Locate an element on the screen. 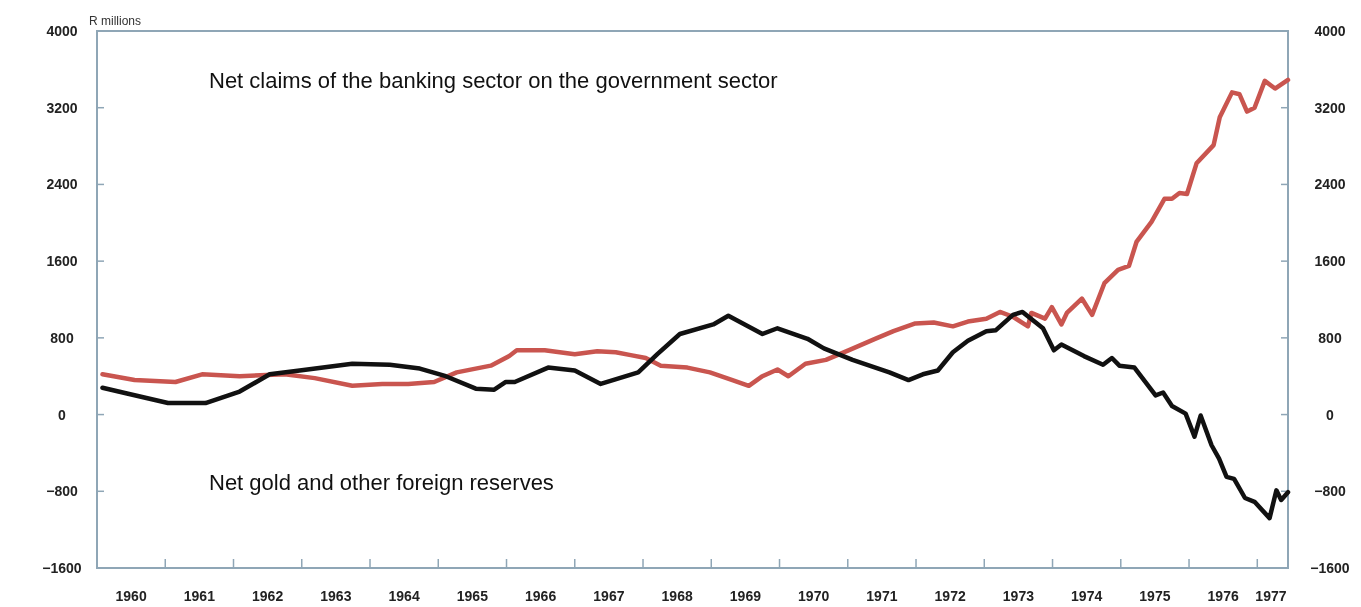 The image size is (1361, 607). y2-tick-label: 0 is located at coordinates (1330, 414).